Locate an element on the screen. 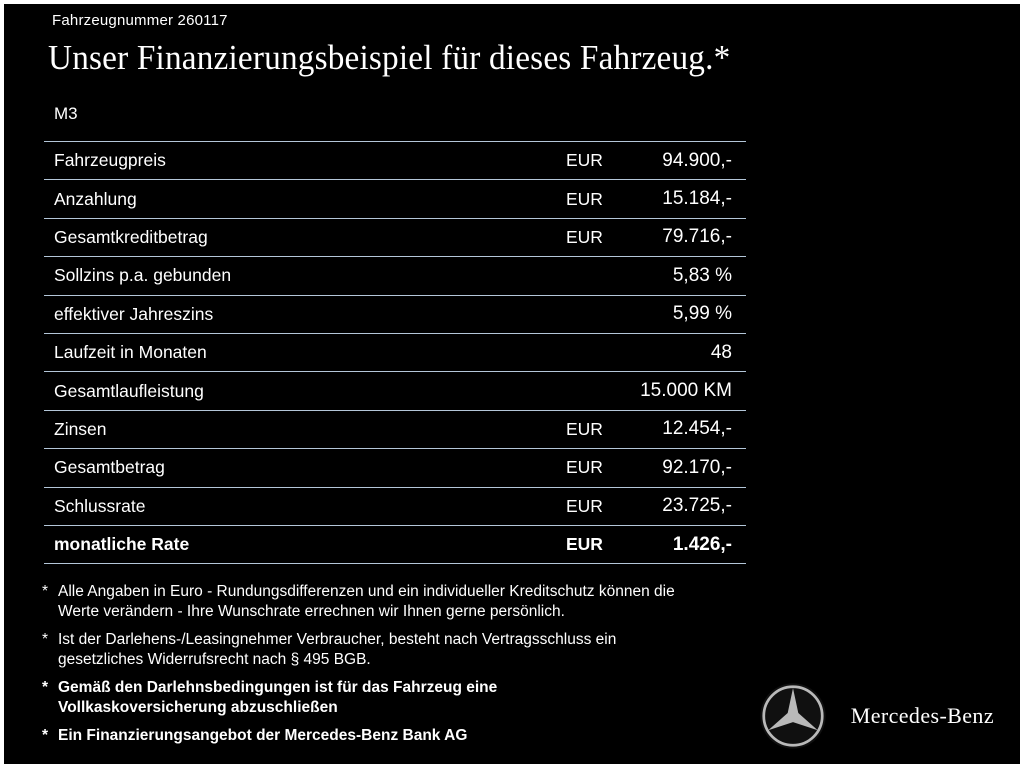 The width and height of the screenshot is (1024, 768). row-value: 48 is located at coordinates (721, 352).